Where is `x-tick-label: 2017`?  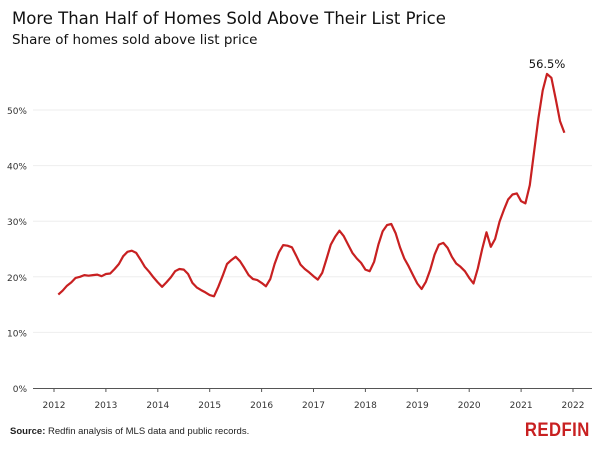 x-tick-label: 2017 is located at coordinates (313, 406).